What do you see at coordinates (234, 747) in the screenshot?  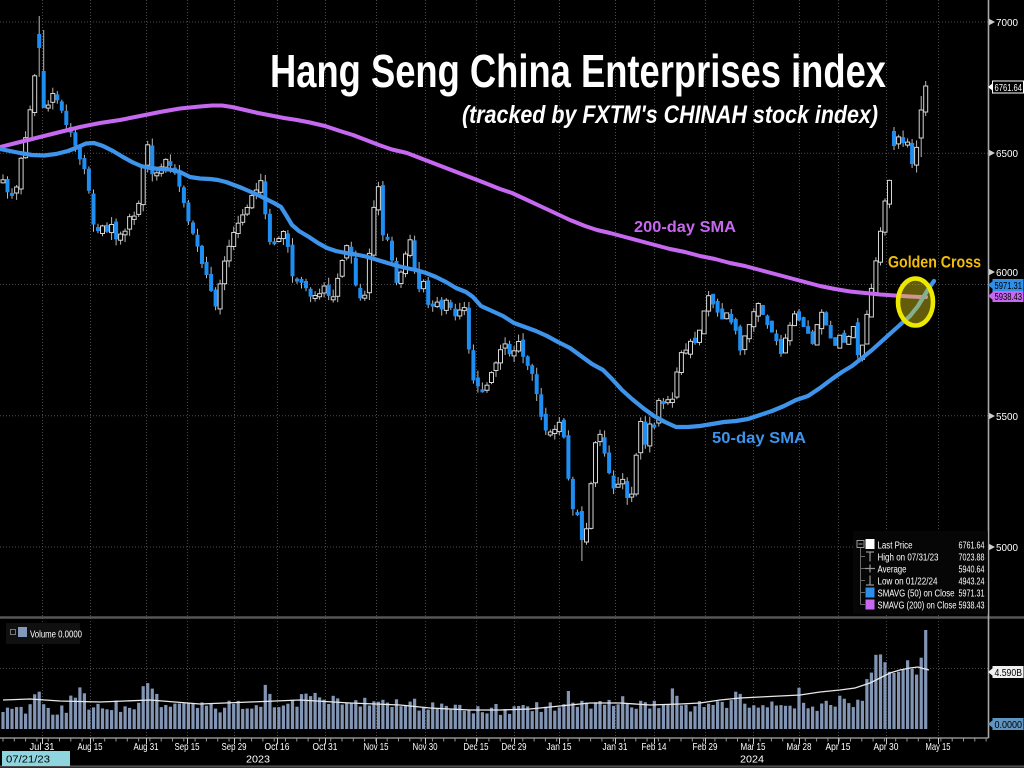 I see `svg-text: Sep 29` at bounding box center [234, 747].